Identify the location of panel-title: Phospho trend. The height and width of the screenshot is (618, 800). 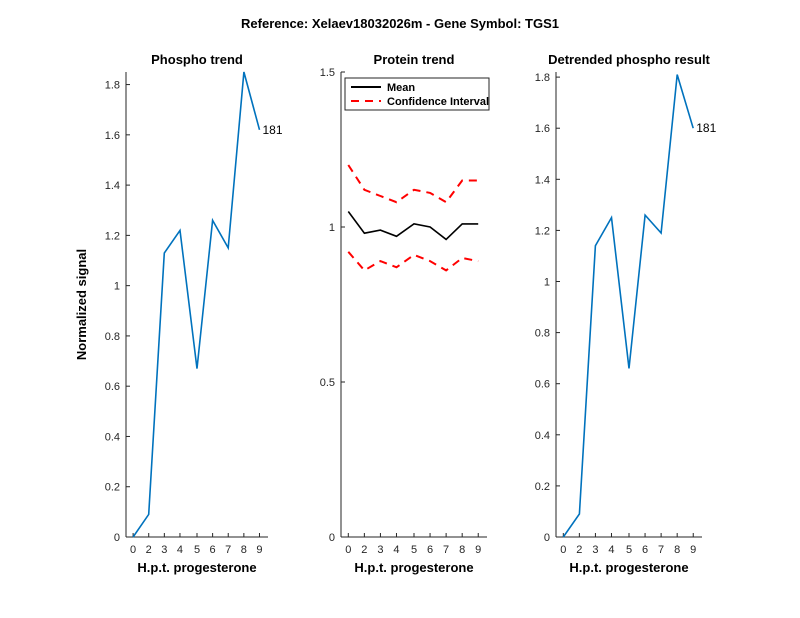
(197, 59).